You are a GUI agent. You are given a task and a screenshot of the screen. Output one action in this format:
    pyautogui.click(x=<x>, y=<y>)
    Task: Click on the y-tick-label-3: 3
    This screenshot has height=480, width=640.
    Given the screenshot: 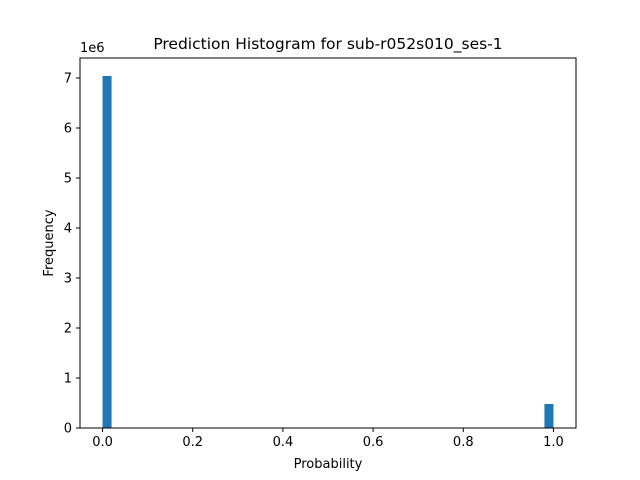 What is the action you would take?
    pyautogui.click(x=68, y=279)
    